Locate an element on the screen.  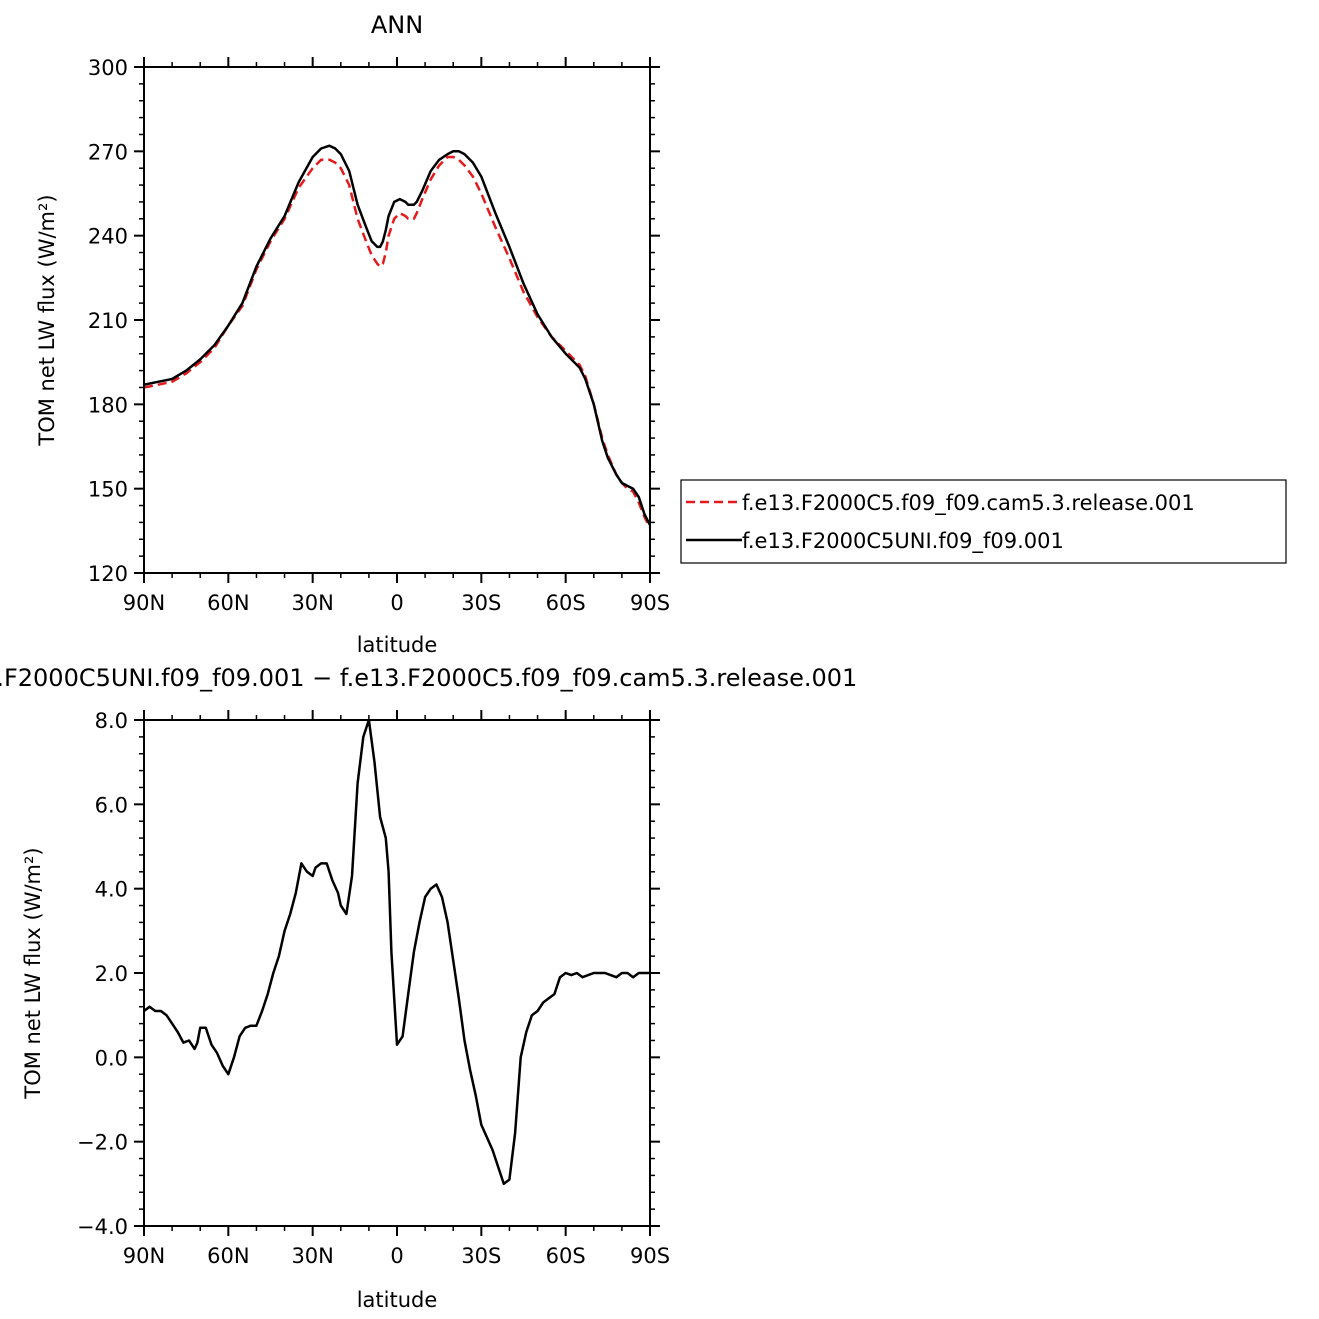
legend-label-release: f.e13.F2000C5.f09_f09.cam5.3.release.001 is located at coordinates (968, 503).